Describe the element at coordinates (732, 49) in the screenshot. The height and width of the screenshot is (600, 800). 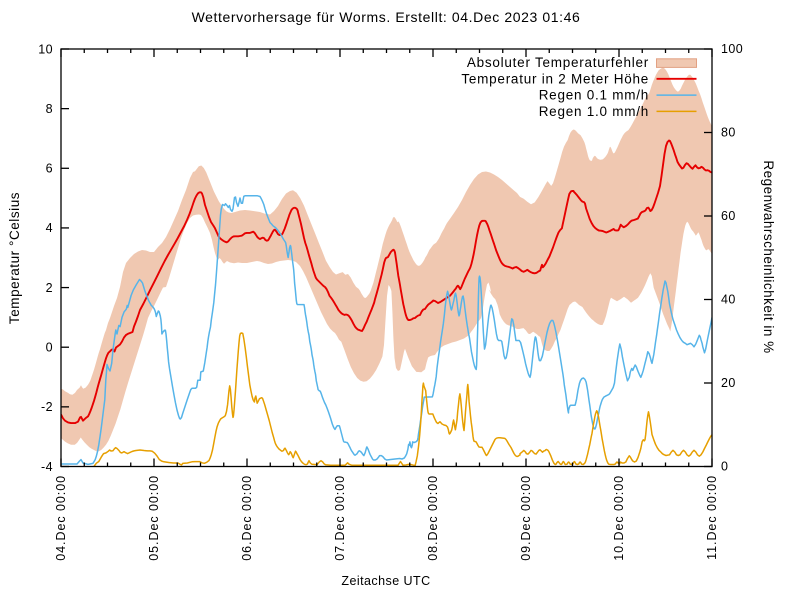
I see `svg-text: 100` at that location.